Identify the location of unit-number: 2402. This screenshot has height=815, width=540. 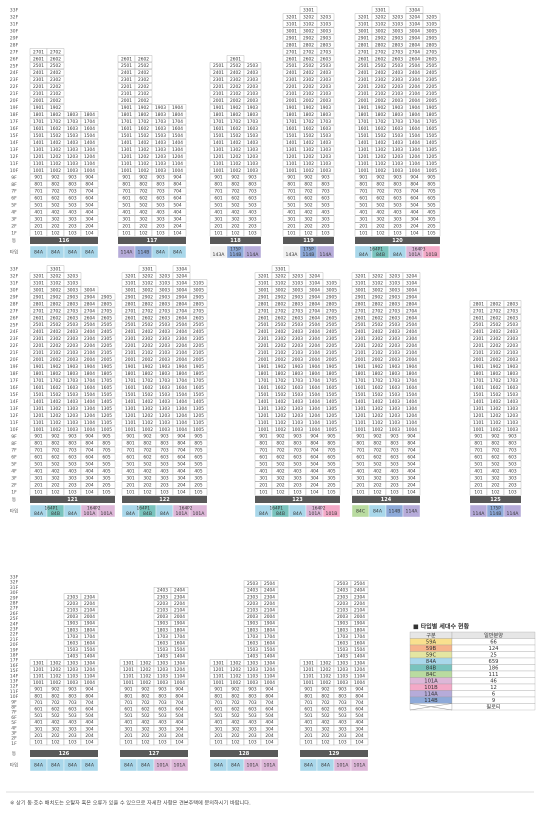
(380, 73).